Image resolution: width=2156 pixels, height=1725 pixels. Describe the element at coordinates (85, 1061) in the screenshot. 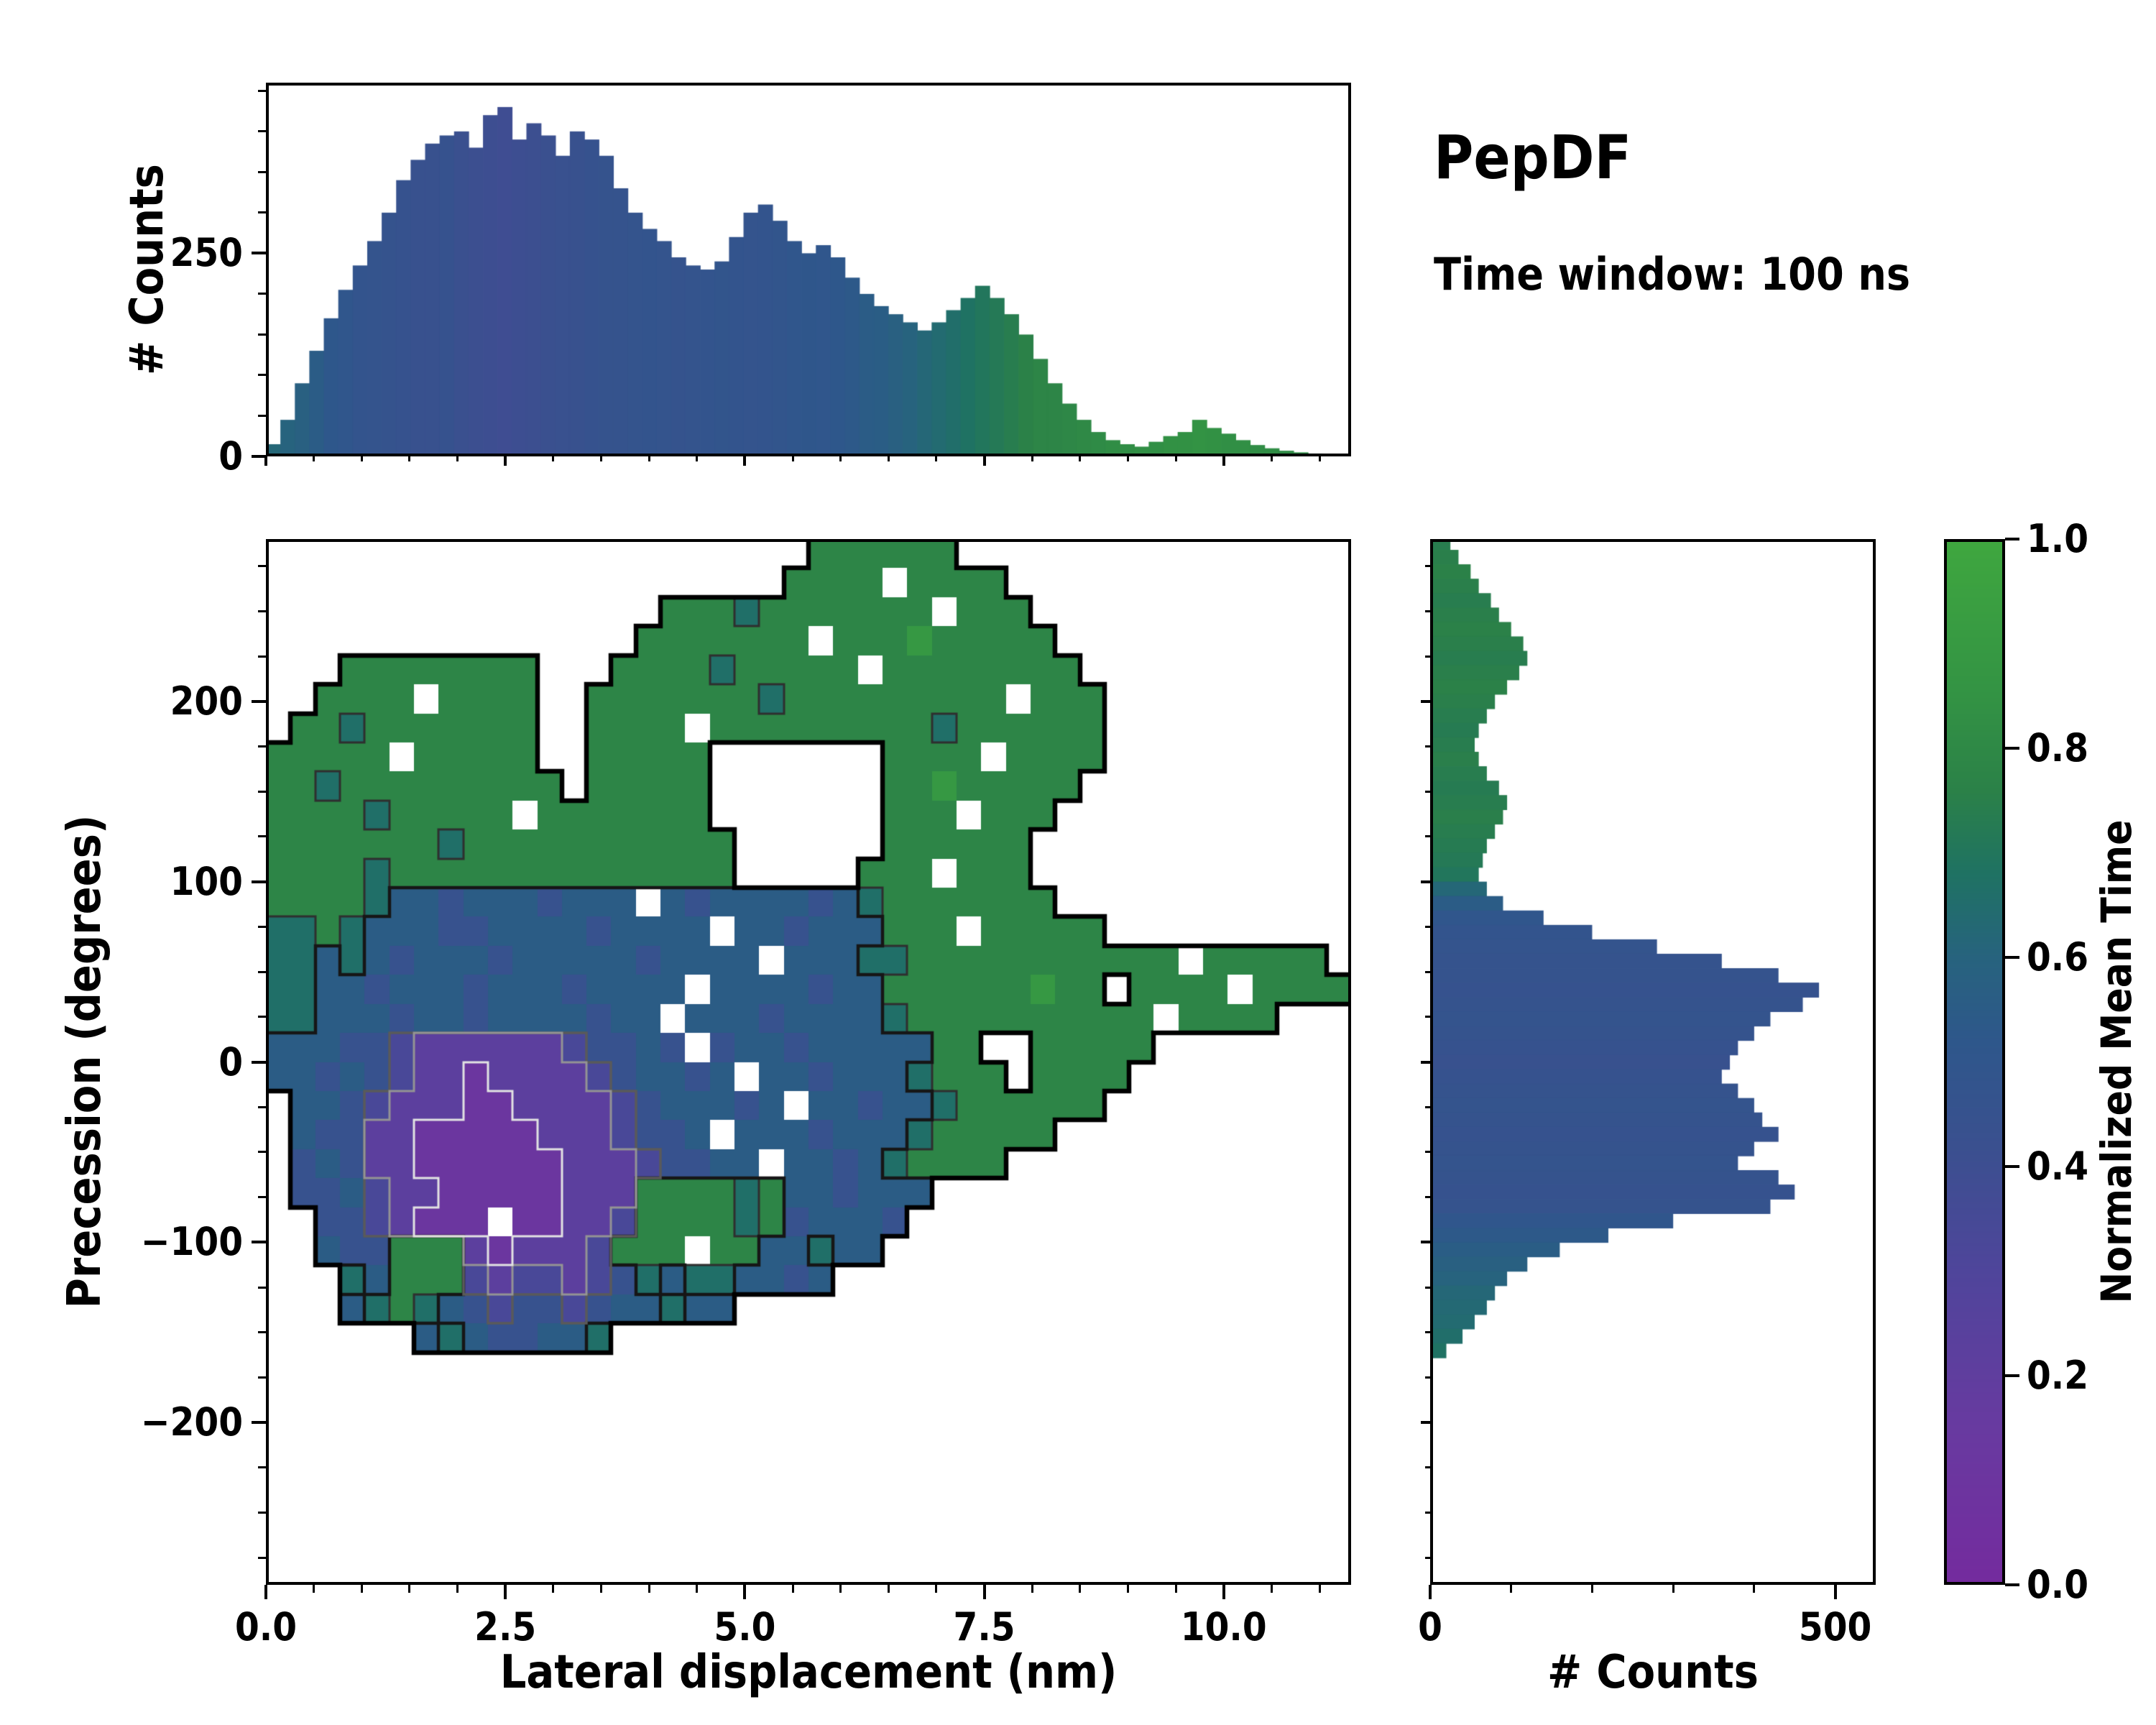

I see `main-y-axis-label: Precession (degrees)` at that location.